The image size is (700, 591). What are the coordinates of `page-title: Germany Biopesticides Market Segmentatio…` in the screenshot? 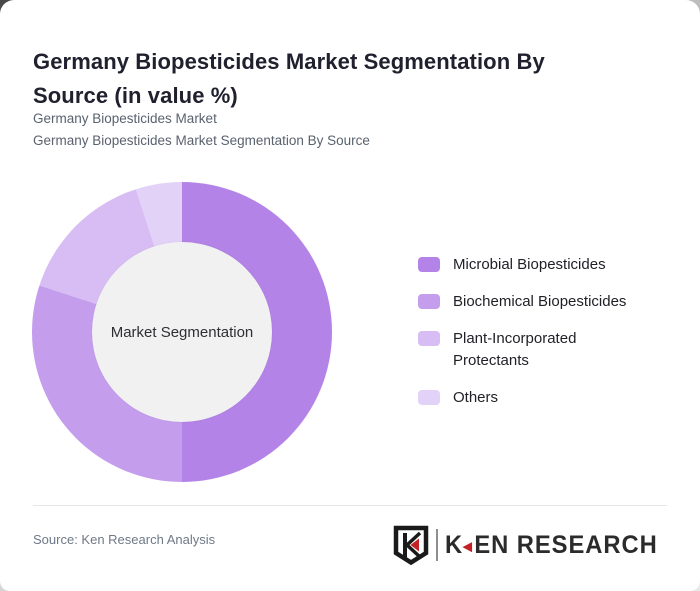 It's located at (289, 78).